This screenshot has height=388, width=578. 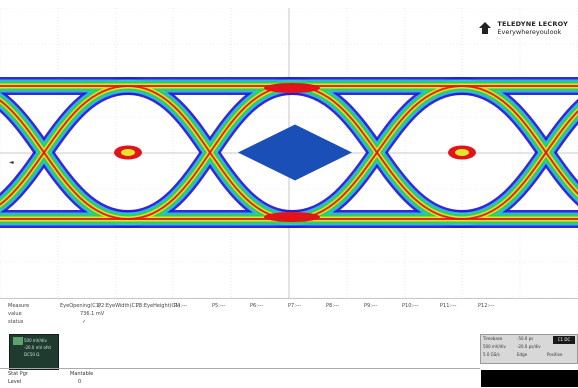 What do you see at coordinates (529, 346) in the screenshot?
I see `timebase-row-2: -20.0 ps/div` at bounding box center [529, 346].